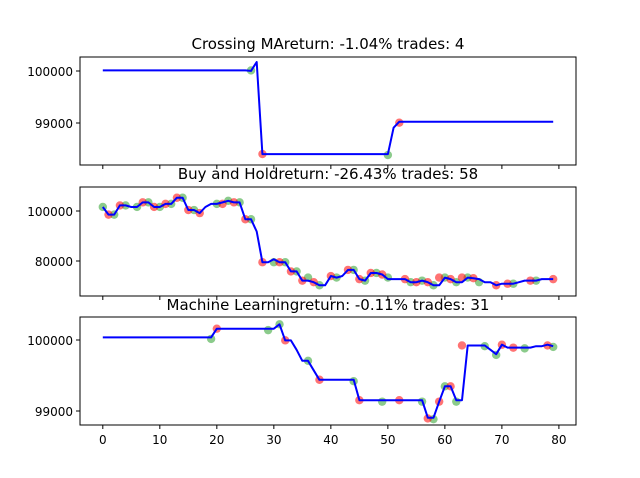 The image size is (640, 478). What do you see at coordinates (216, 440) in the screenshot?
I see `x-tick-label-20: 20` at bounding box center [216, 440].